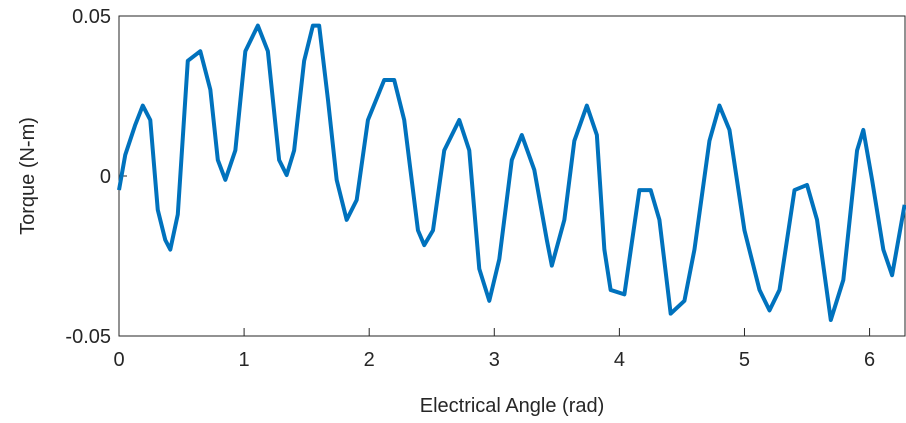 The height and width of the screenshot is (423, 906). I want to click on x-tick-label: 1, so click(244, 360).